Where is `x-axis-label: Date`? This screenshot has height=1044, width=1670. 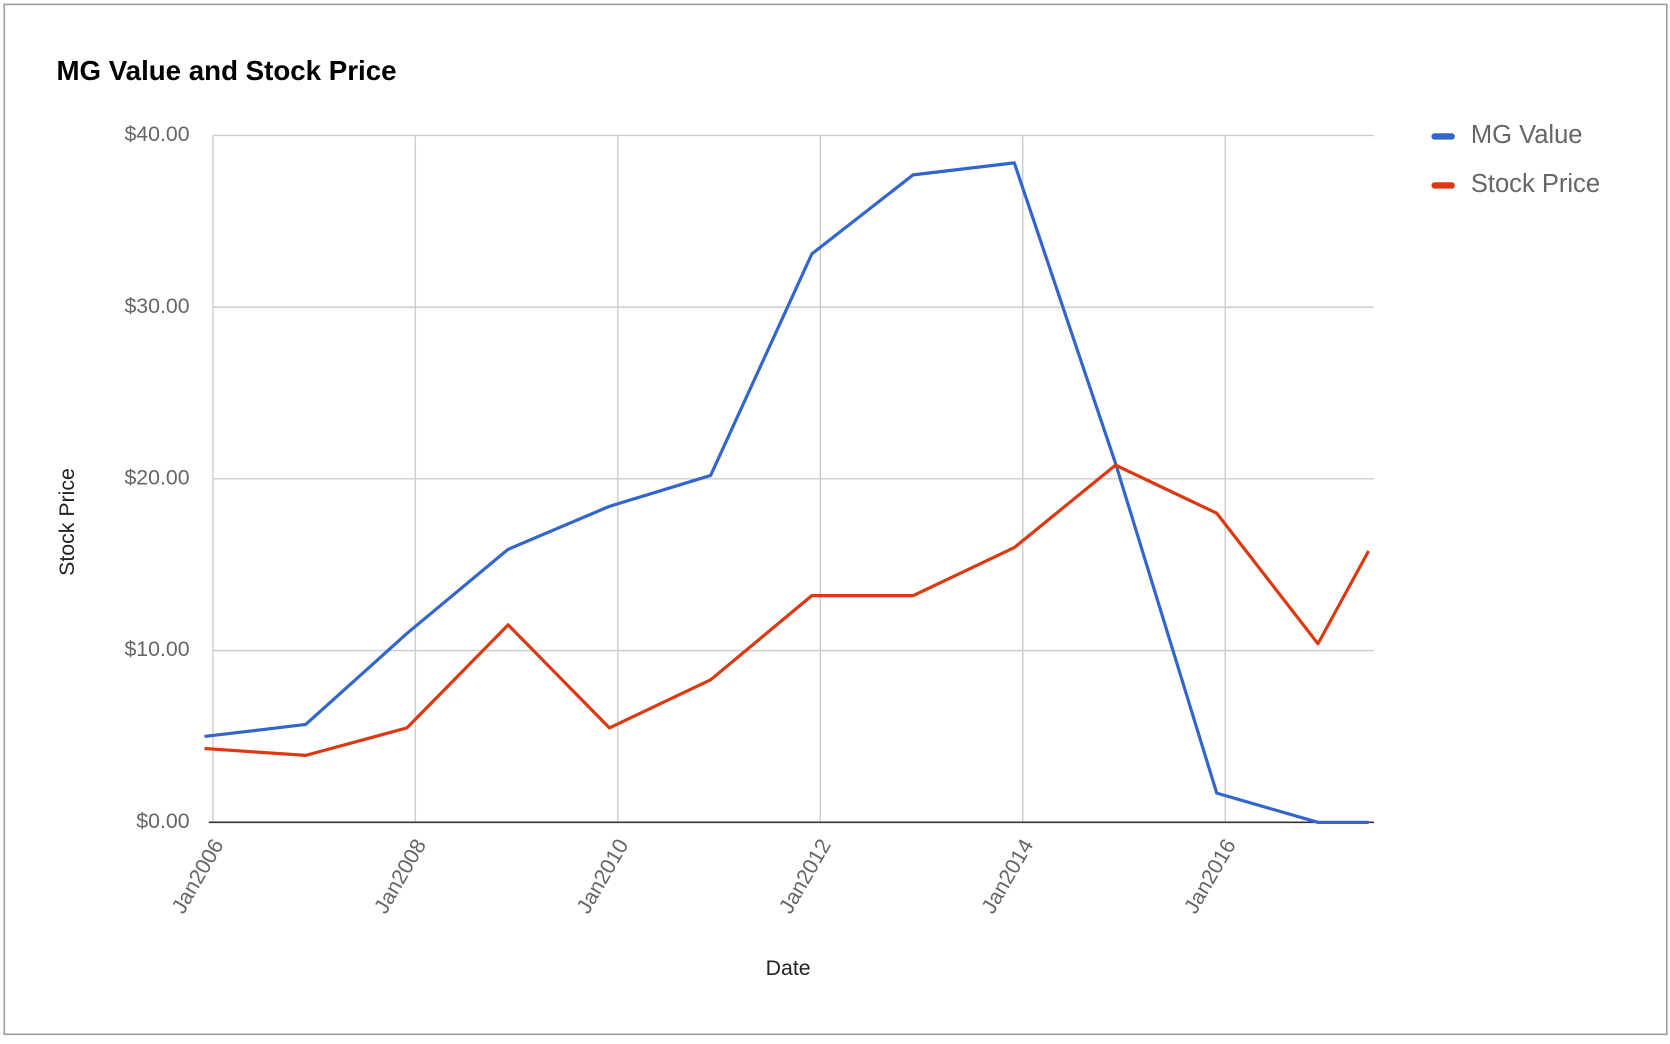
x-axis-label: Date is located at coordinates (788, 968).